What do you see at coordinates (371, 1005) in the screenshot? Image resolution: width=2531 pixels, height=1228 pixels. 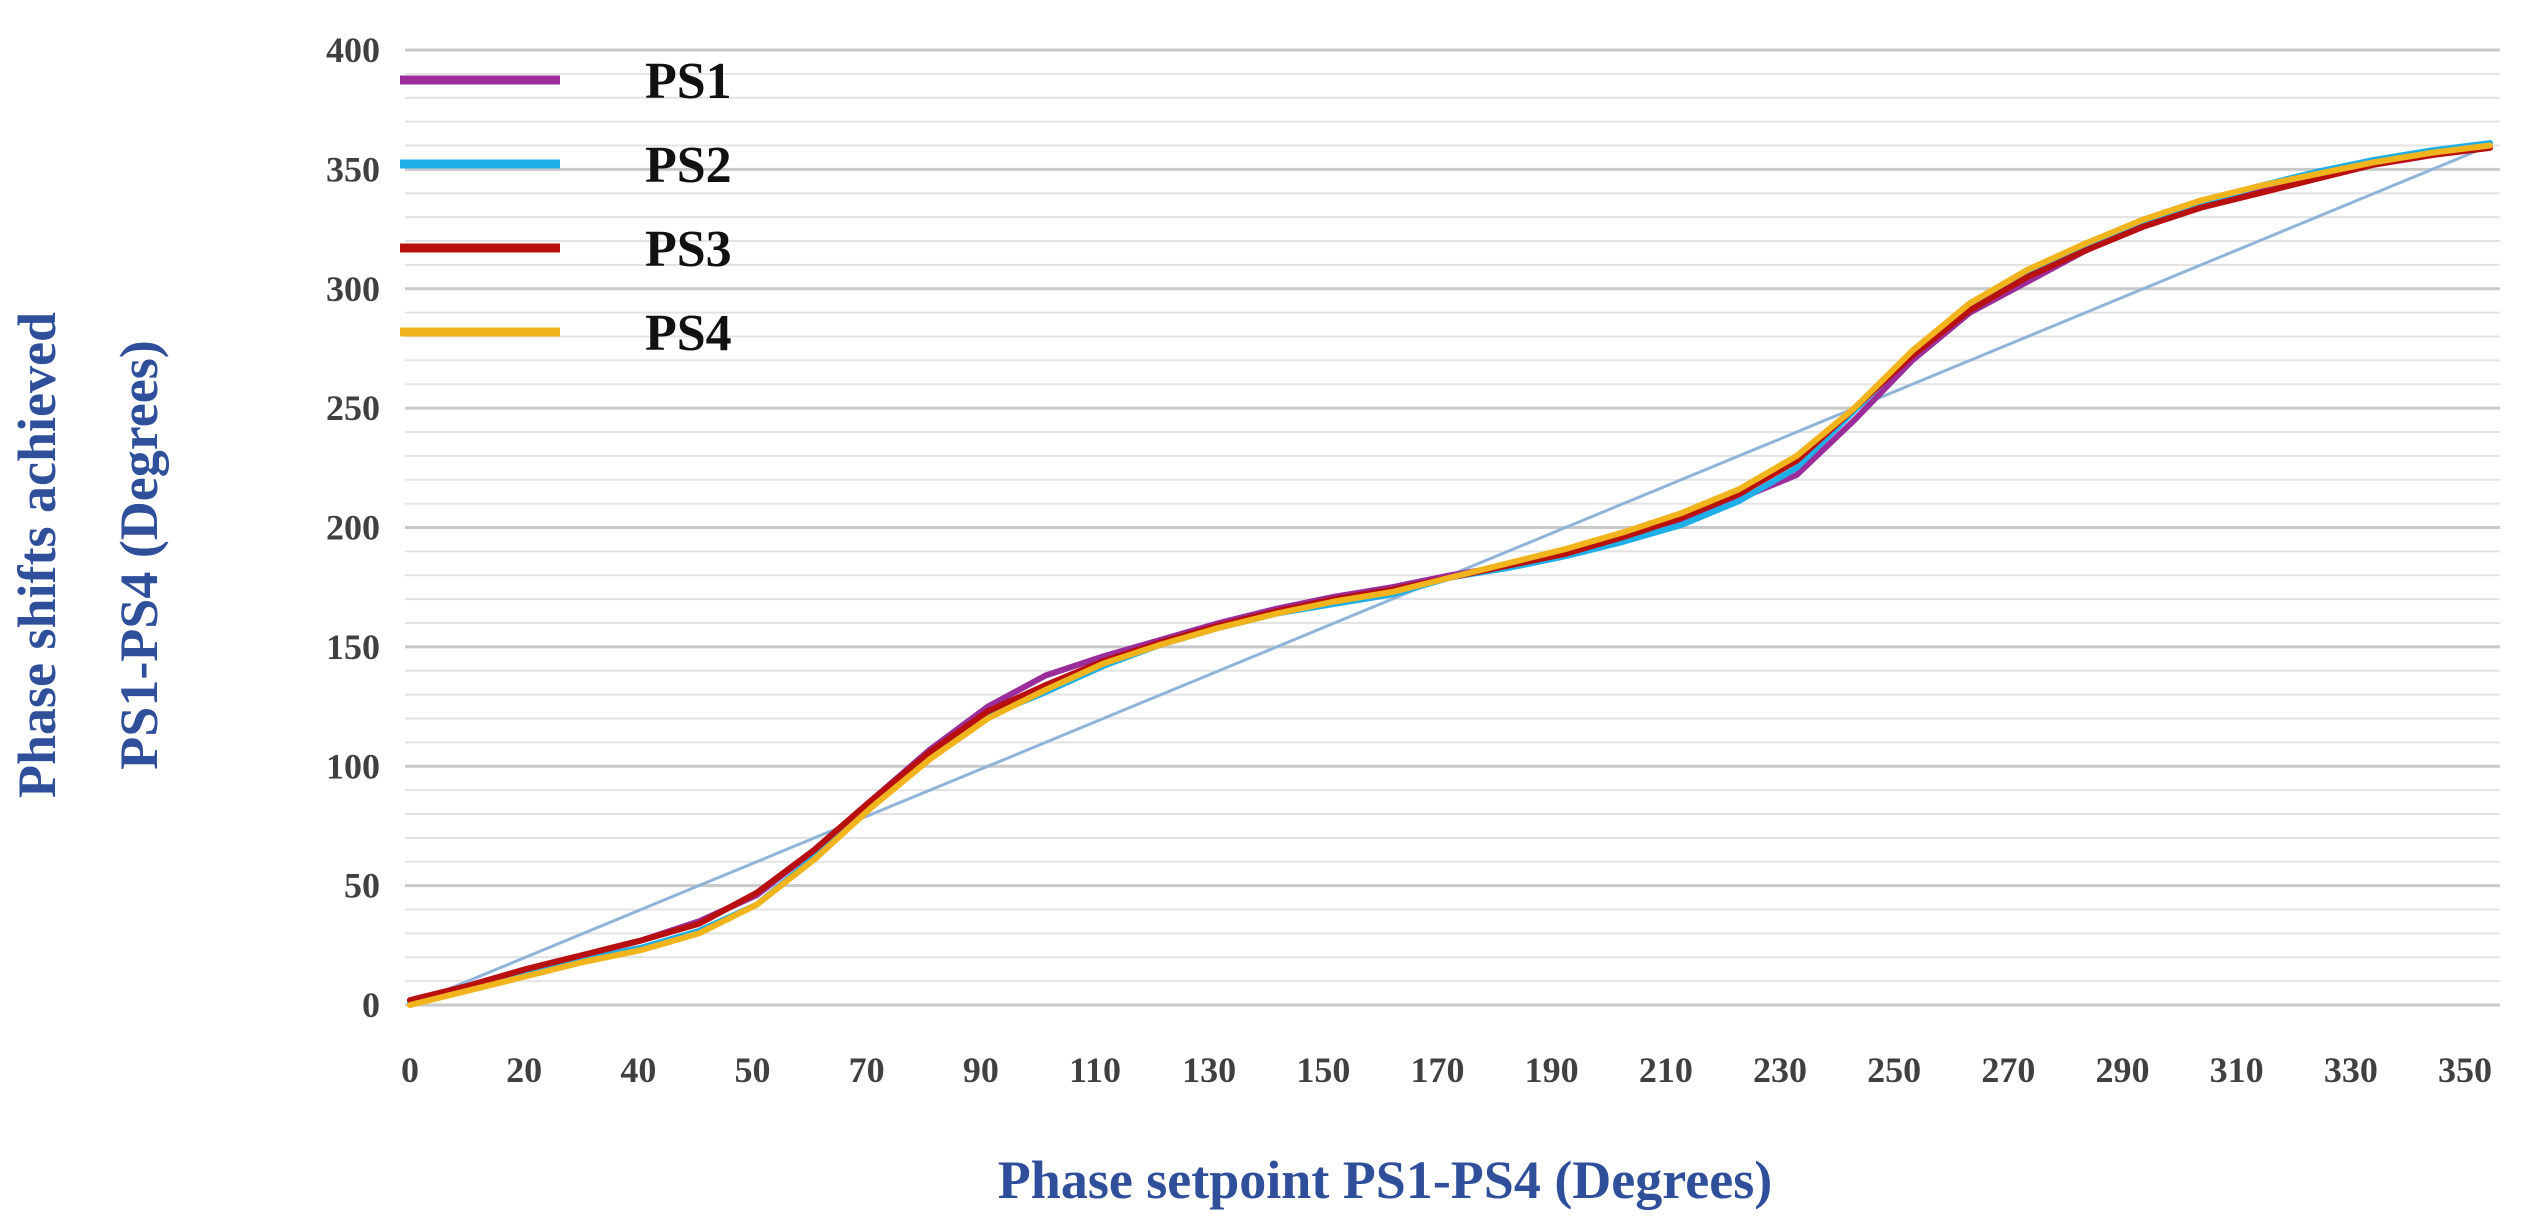 I see `y-tick-label: 0` at bounding box center [371, 1005].